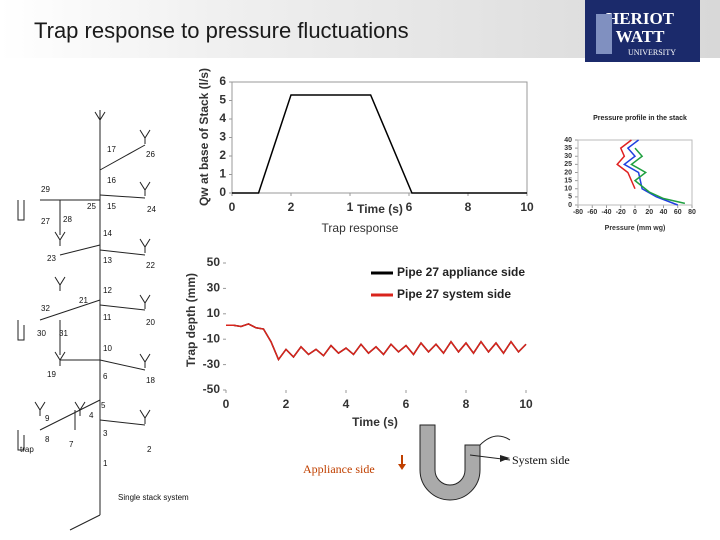 The height and width of the screenshot is (540, 720). I want to click on pipe-label: 16, so click(111, 180).